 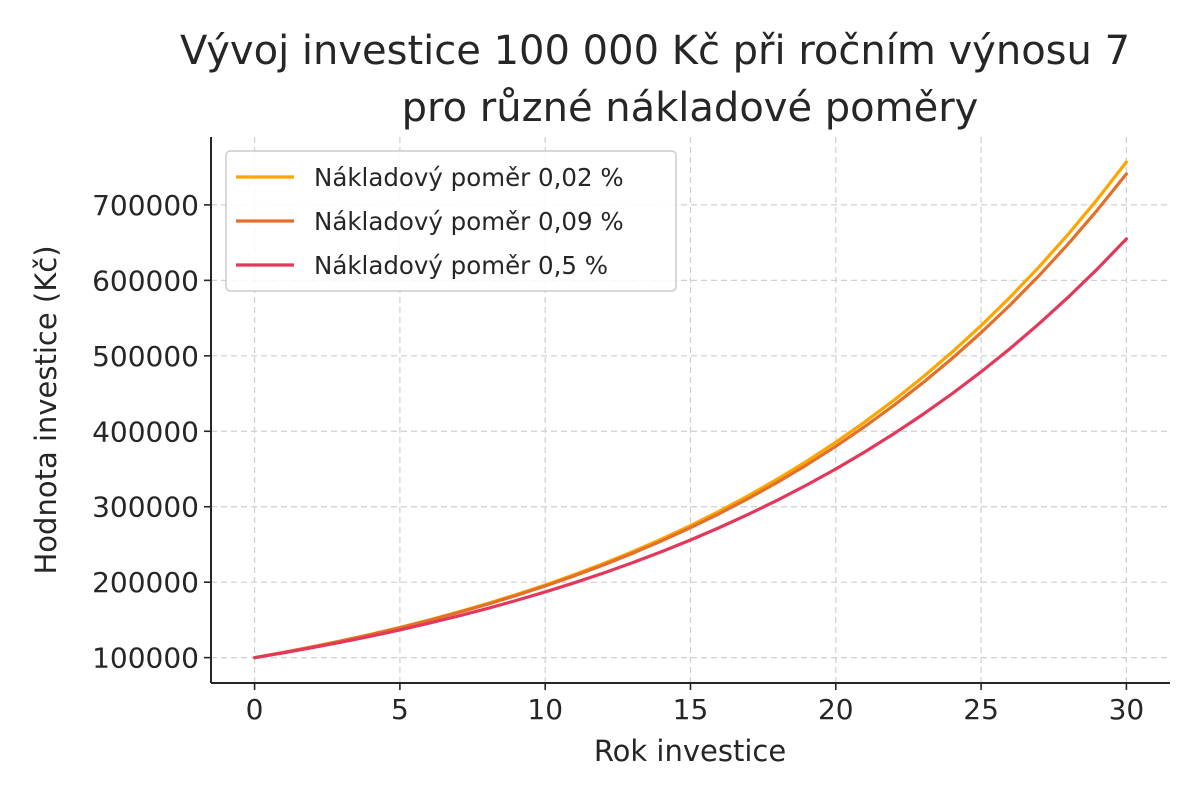 What do you see at coordinates (145, 507) in the screenshot?
I see `y-tick-label: 300000` at bounding box center [145, 507].